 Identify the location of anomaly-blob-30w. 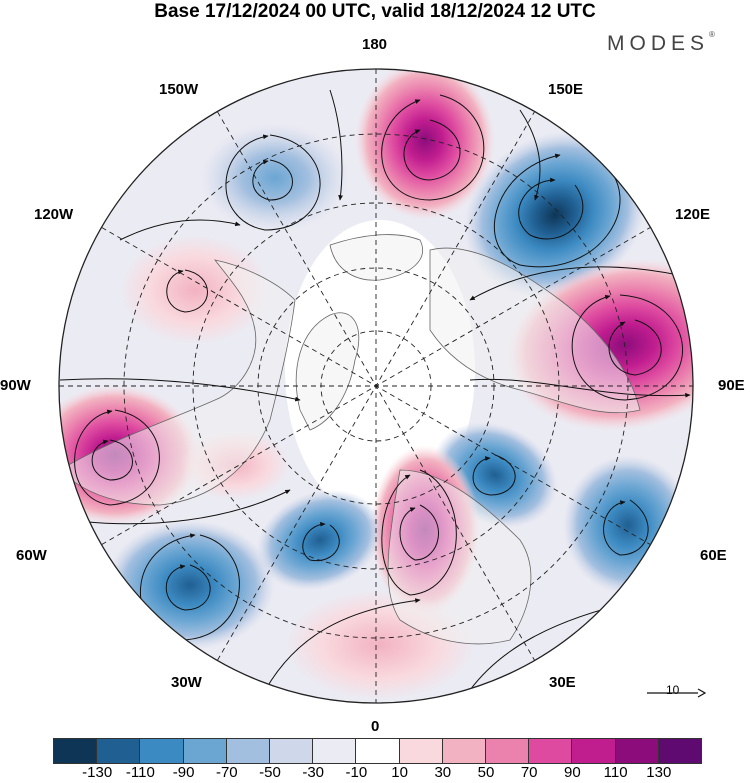
(190, 585).